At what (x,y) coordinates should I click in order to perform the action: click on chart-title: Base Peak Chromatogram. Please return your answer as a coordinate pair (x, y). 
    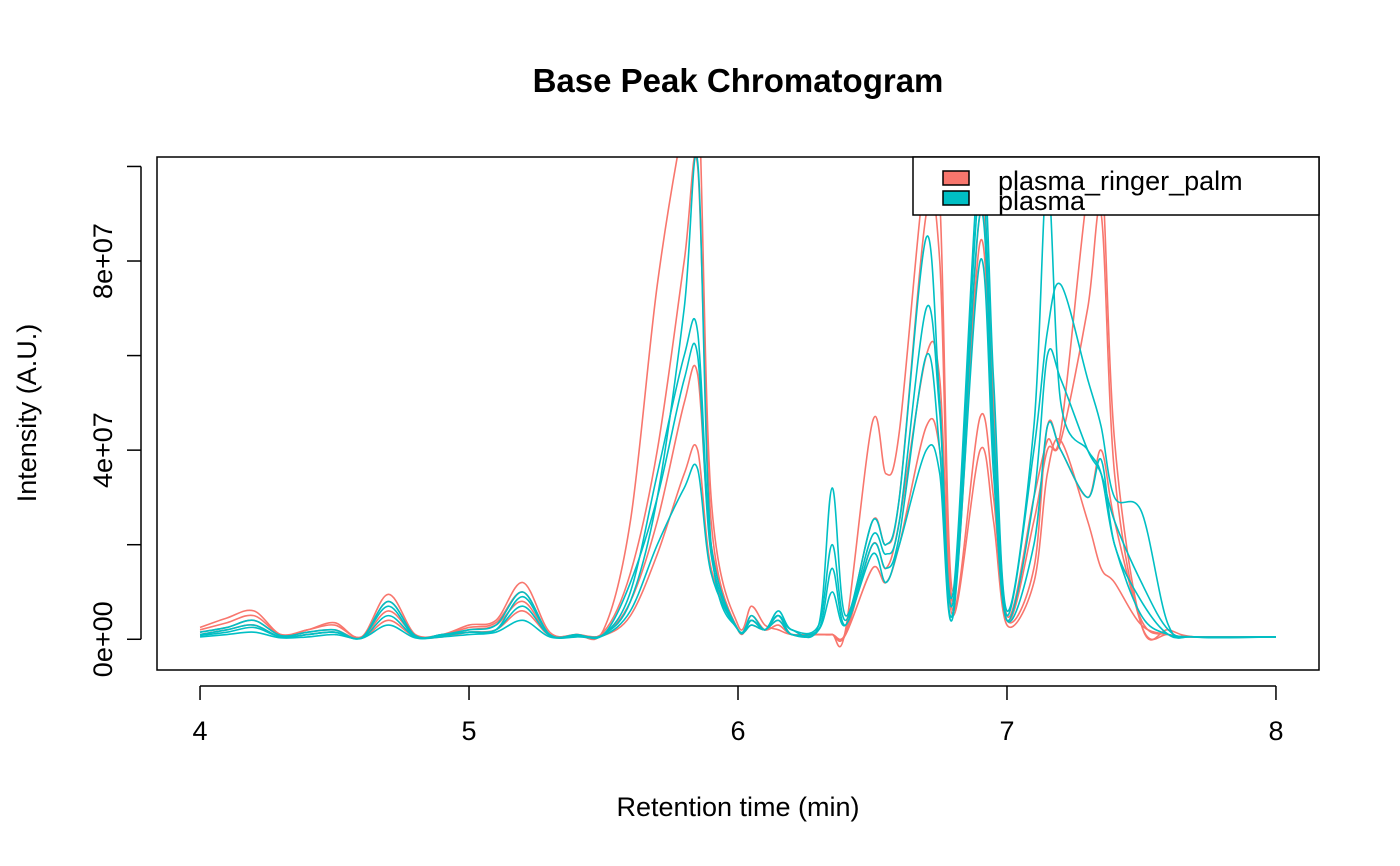
    Looking at the image, I should click on (738, 80).